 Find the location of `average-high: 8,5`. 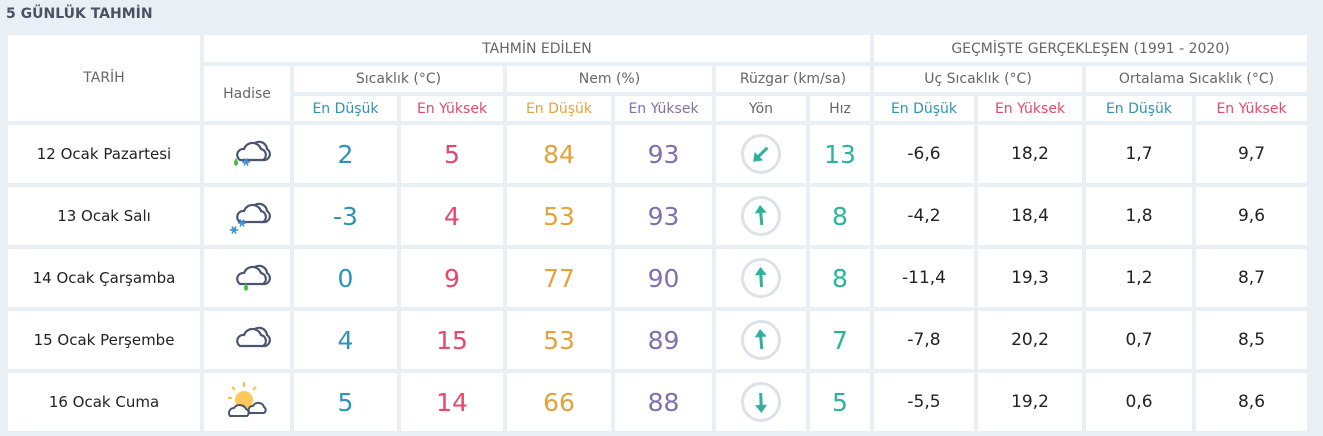

average-high: 8,5 is located at coordinates (1251, 340).